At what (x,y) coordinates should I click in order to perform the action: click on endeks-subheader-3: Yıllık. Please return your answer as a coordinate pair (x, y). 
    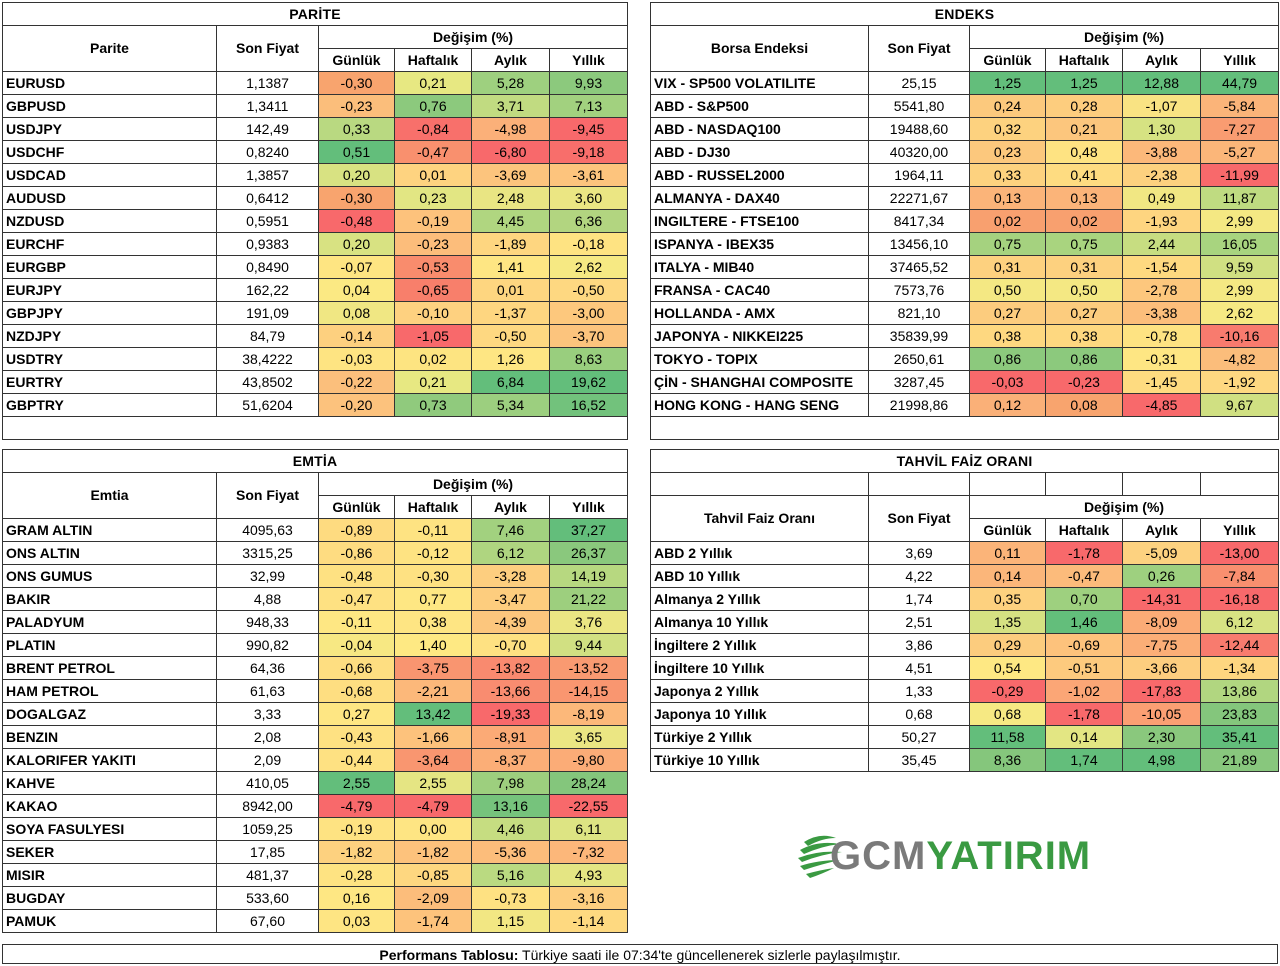
    Looking at the image, I should click on (1239, 60).